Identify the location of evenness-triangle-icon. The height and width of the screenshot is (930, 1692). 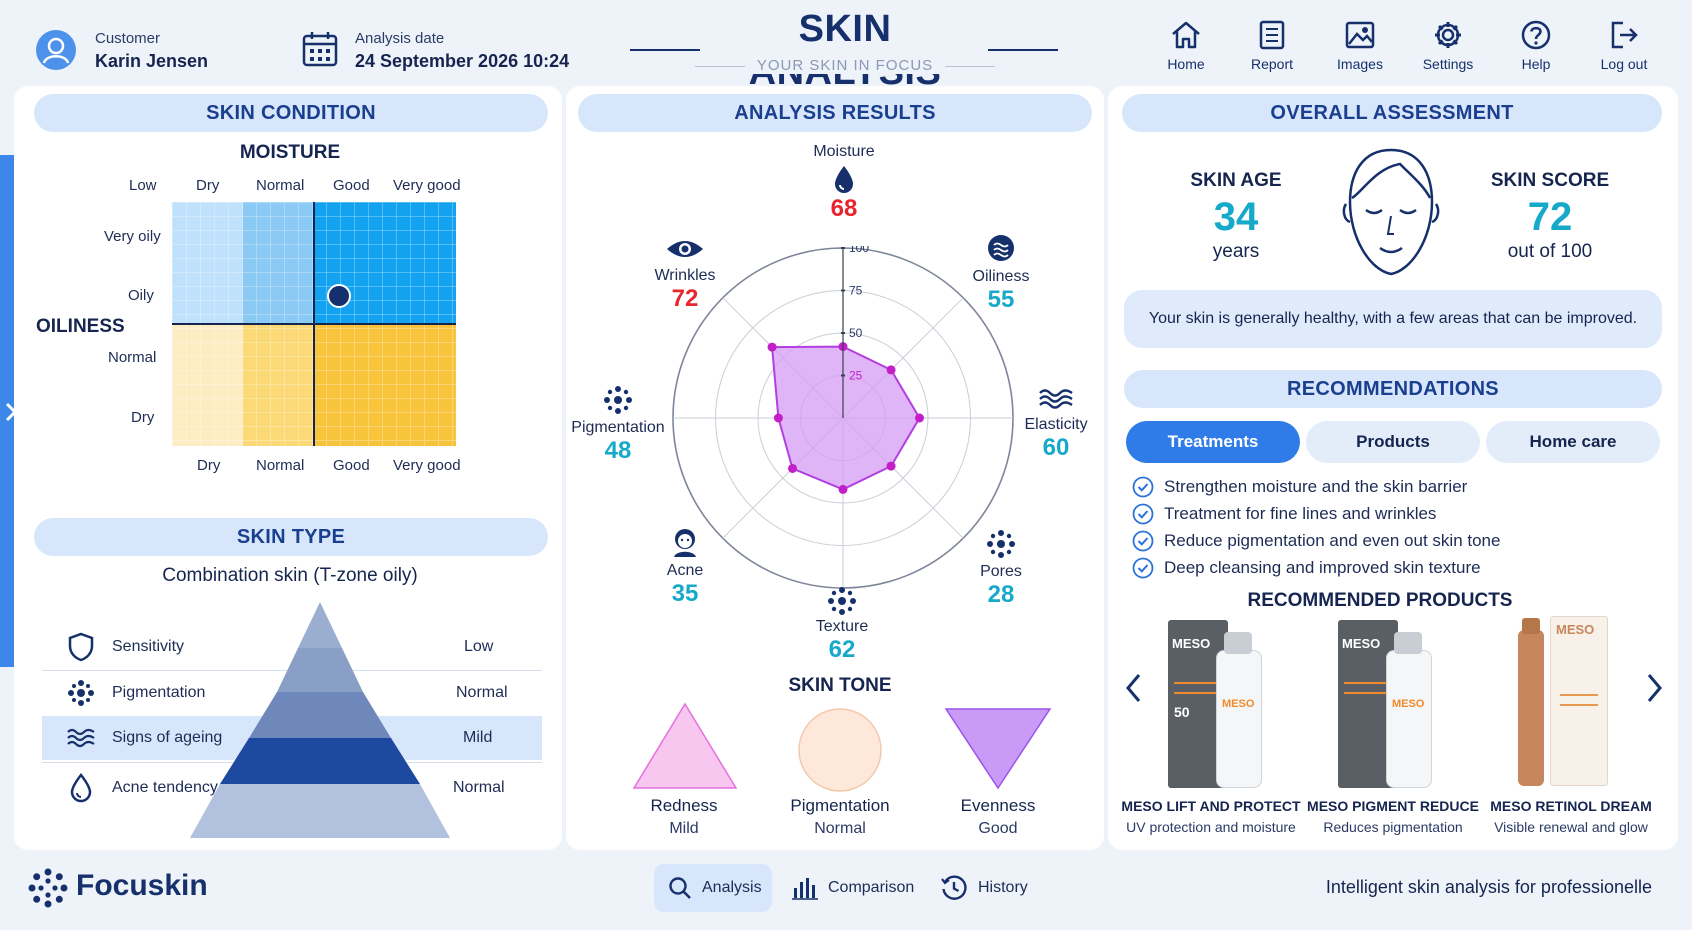
(998, 749).